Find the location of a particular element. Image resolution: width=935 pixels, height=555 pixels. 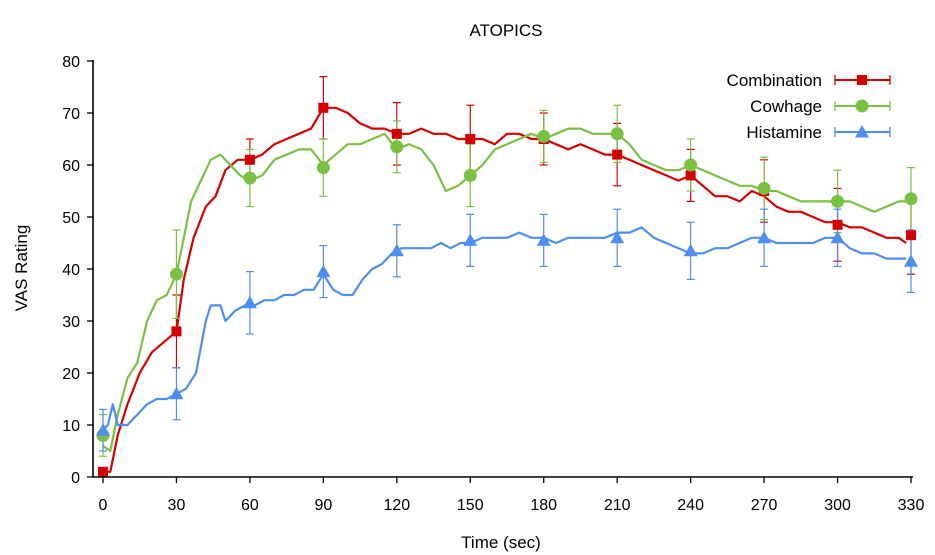

x-tick-label: 240 is located at coordinates (690, 505).